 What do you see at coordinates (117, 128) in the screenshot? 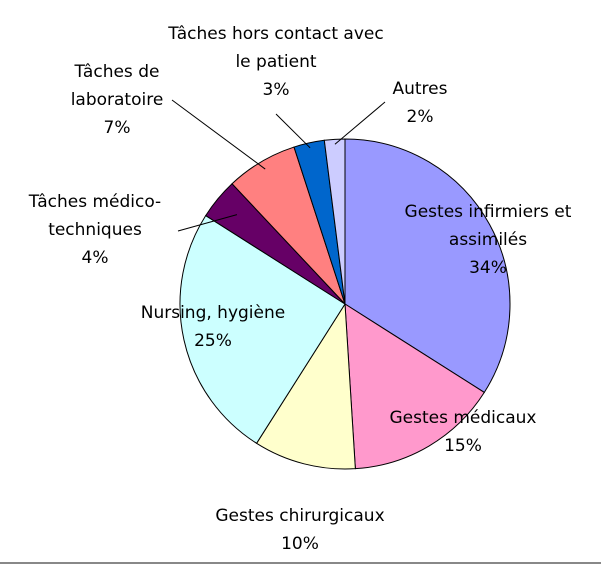
I see `value-label: 7%` at bounding box center [117, 128].